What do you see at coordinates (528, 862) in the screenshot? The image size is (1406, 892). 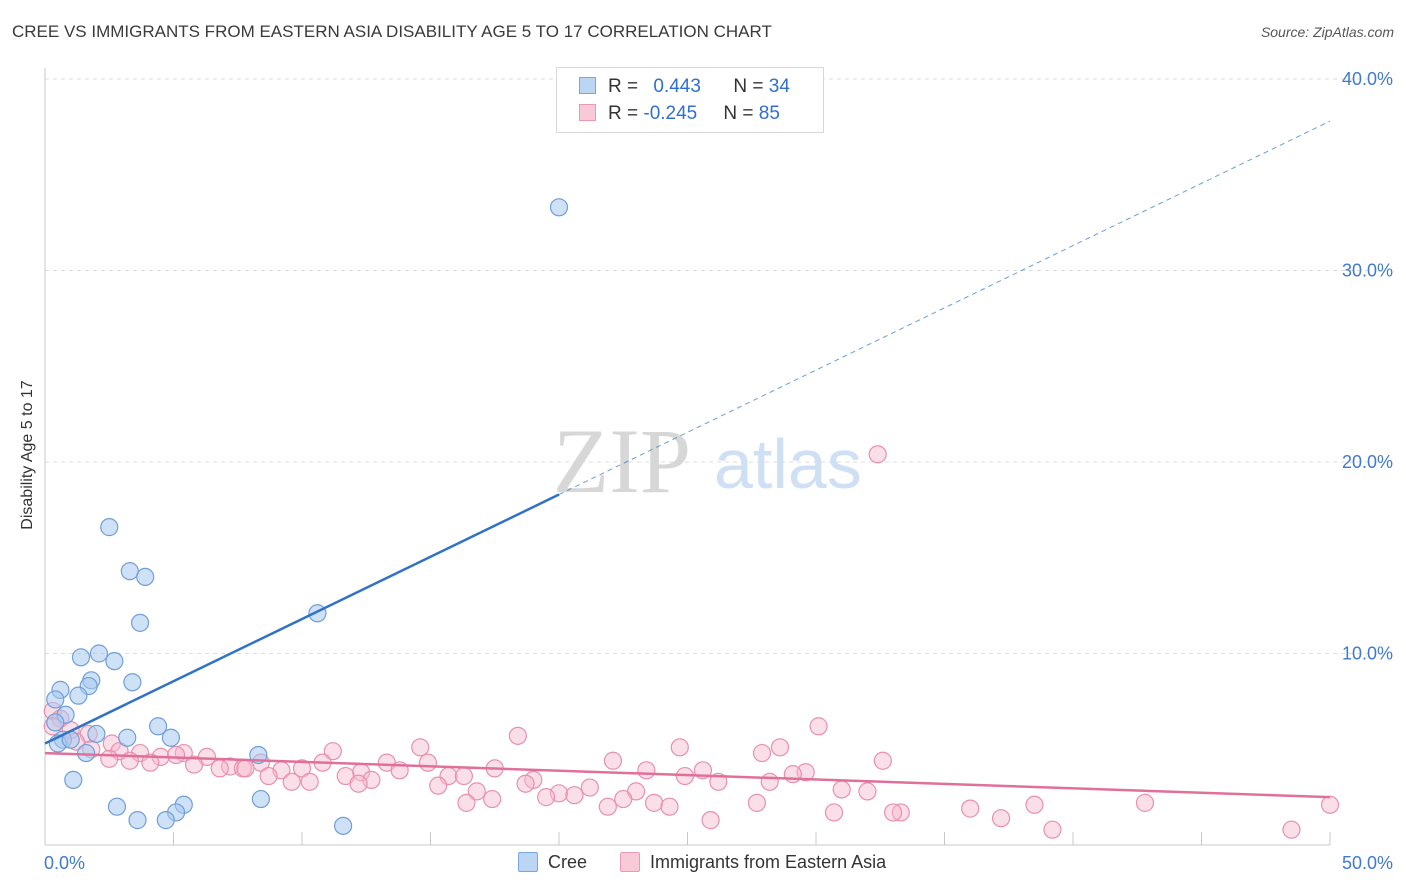 I see `cree-legend-icon` at bounding box center [528, 862].